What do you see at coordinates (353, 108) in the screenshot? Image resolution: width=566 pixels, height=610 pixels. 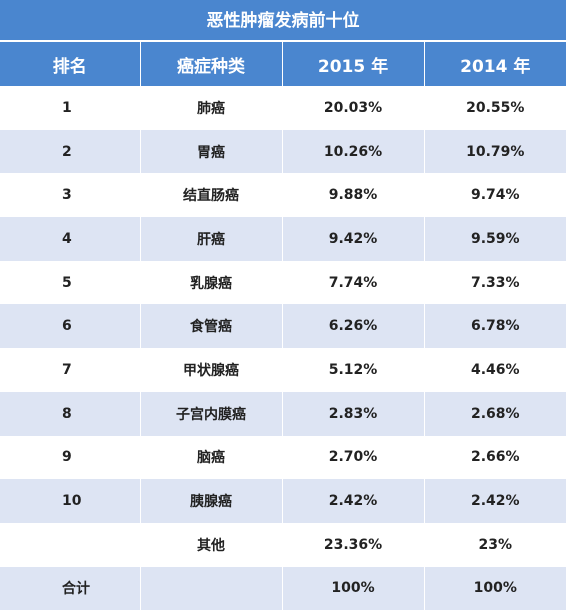 I see `value-2015-cell: 20.03%` at bounding box center [353, 108].